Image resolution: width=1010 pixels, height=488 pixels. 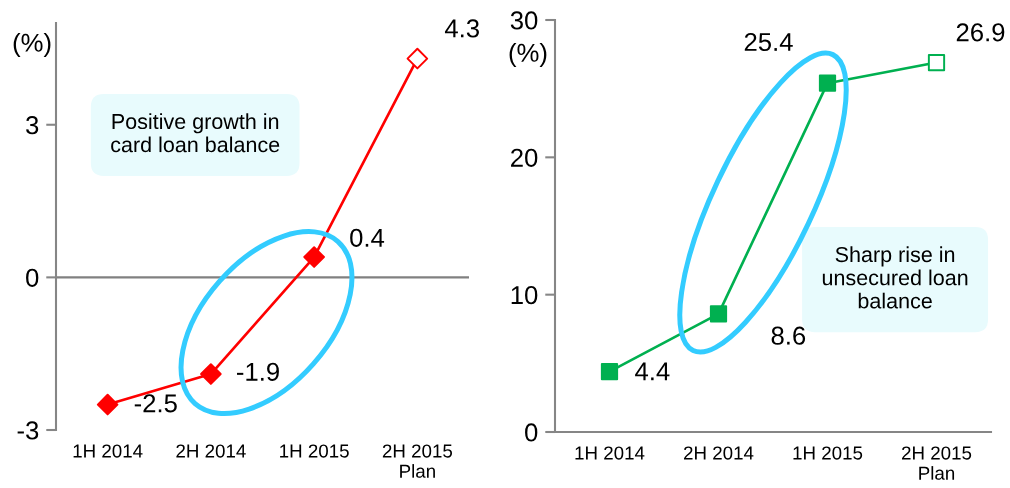 What do you see at coordinates (980, 32) in the screenshot?
I see `data-label: 26.9` at bounding box center [980, 32].